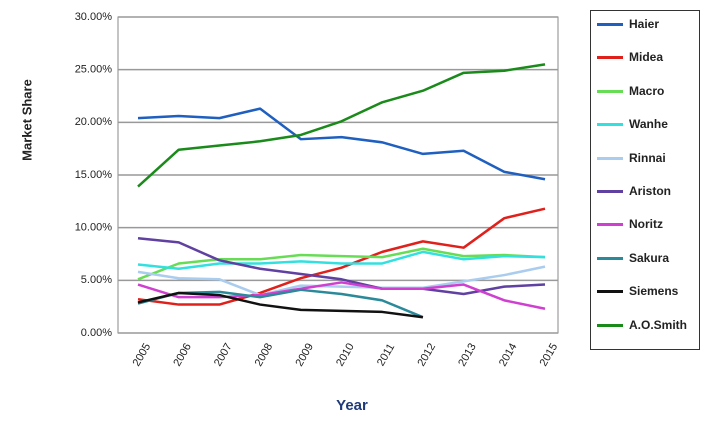 The image size is (720, 424). I want to click on legend-item: Midea, so click(645, 66).